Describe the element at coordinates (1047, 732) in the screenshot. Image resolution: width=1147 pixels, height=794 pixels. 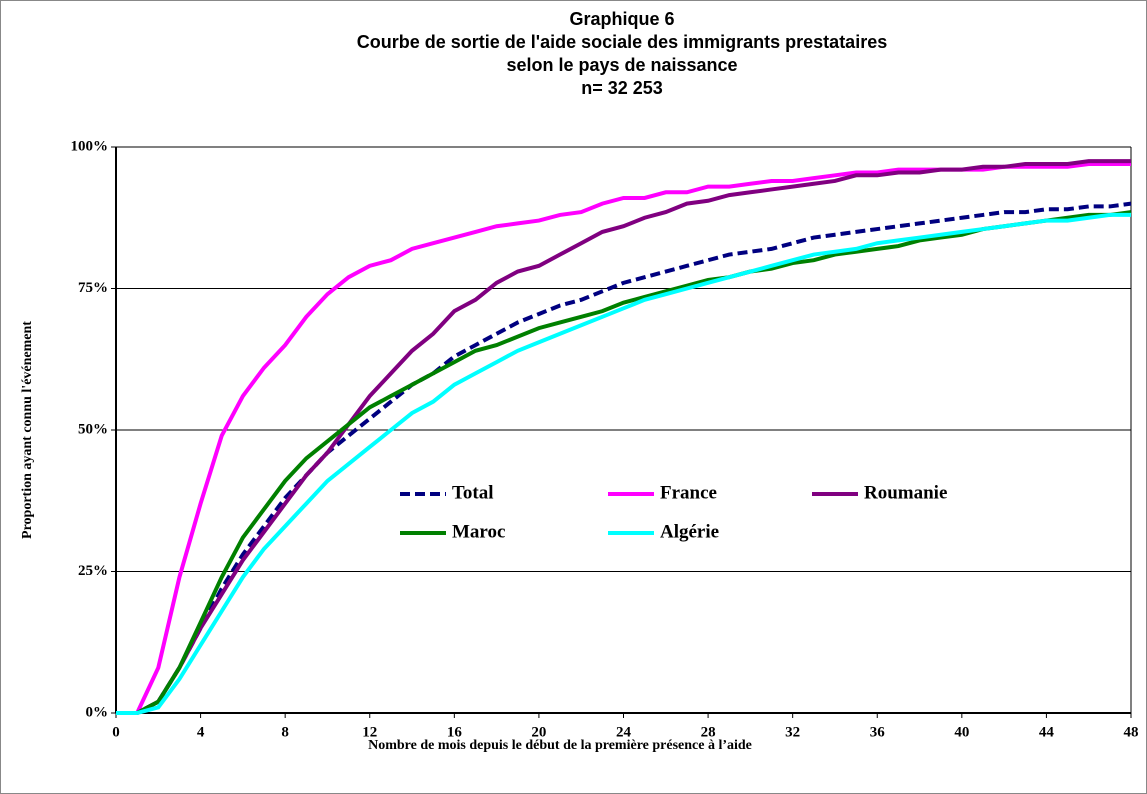
I see `x-tick-label: 44` at that location.